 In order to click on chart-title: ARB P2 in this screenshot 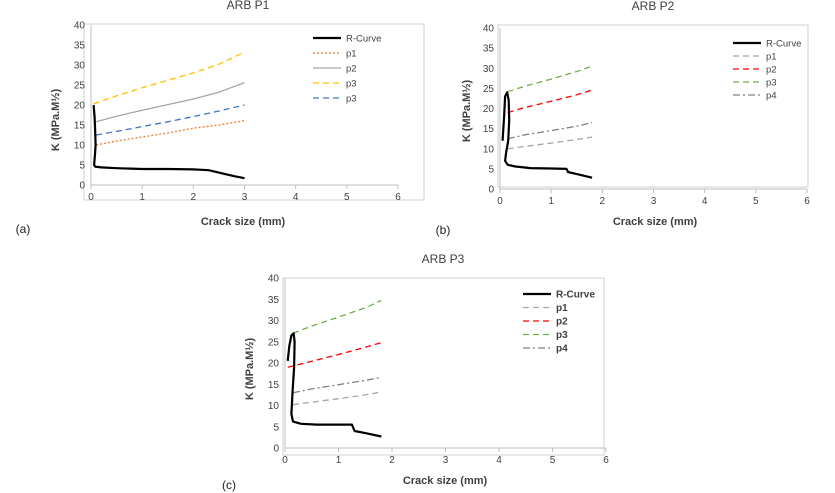, I will do `click(653, 6)`.